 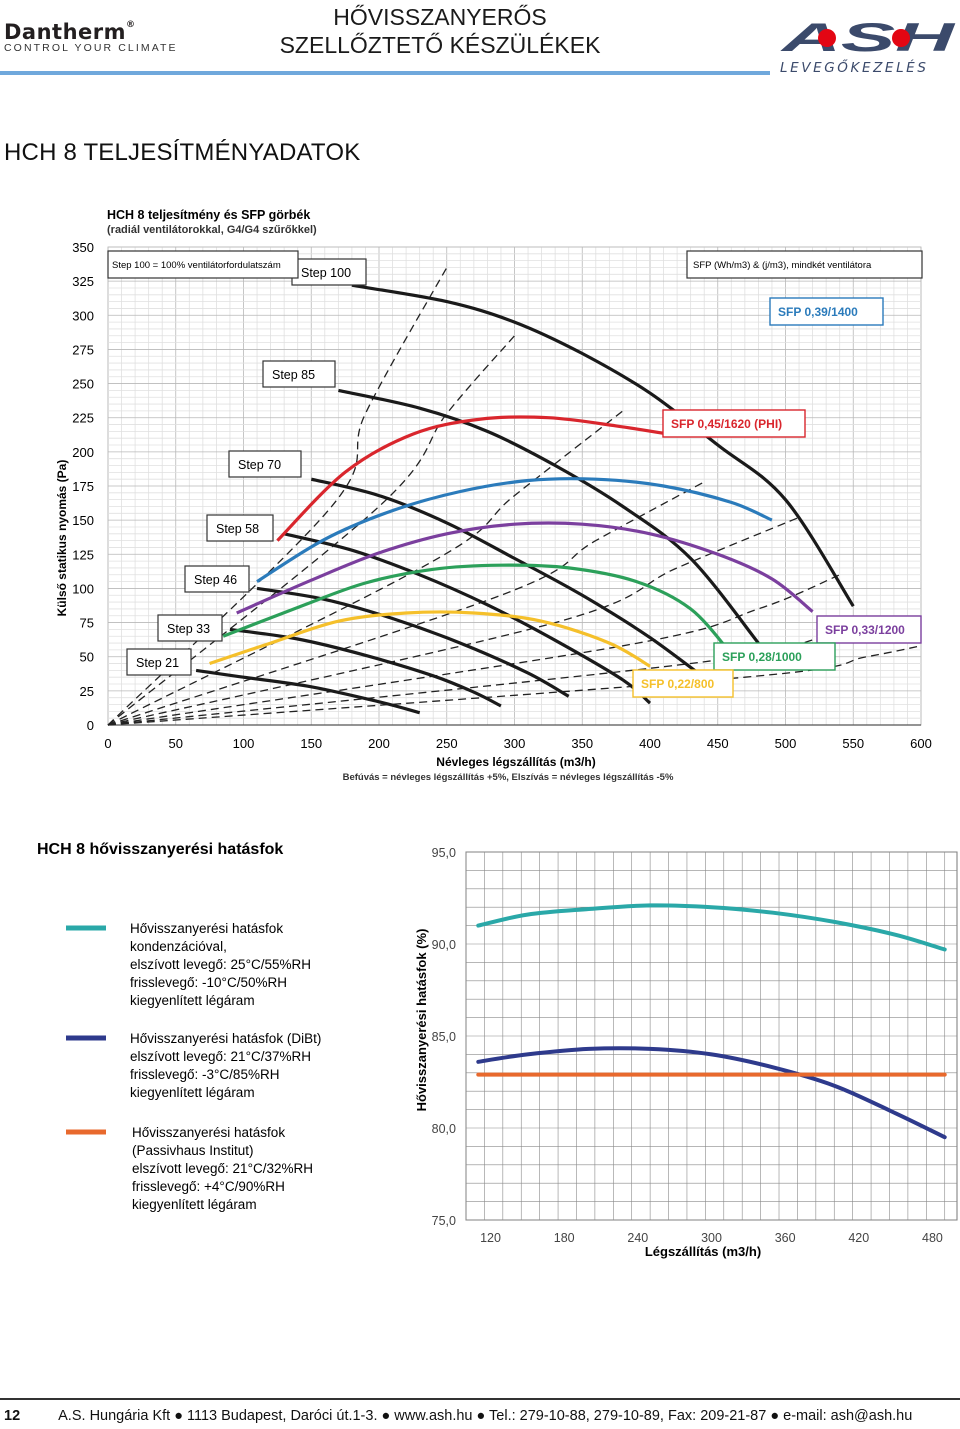 I want to click on eff-y-axis-label: Hővisszanyerési hatásfok (%), so click(x=421, y=1020).